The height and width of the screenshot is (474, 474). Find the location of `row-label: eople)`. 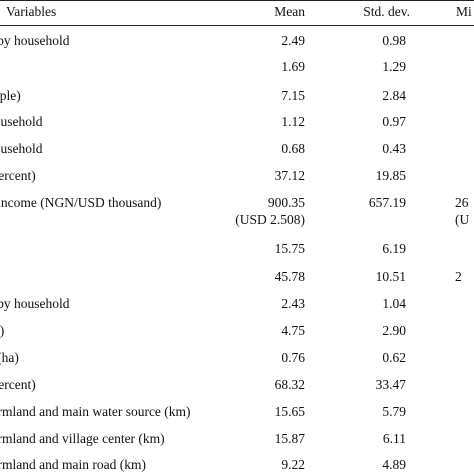

row-label: eople) is located at coordinates (10, 95).